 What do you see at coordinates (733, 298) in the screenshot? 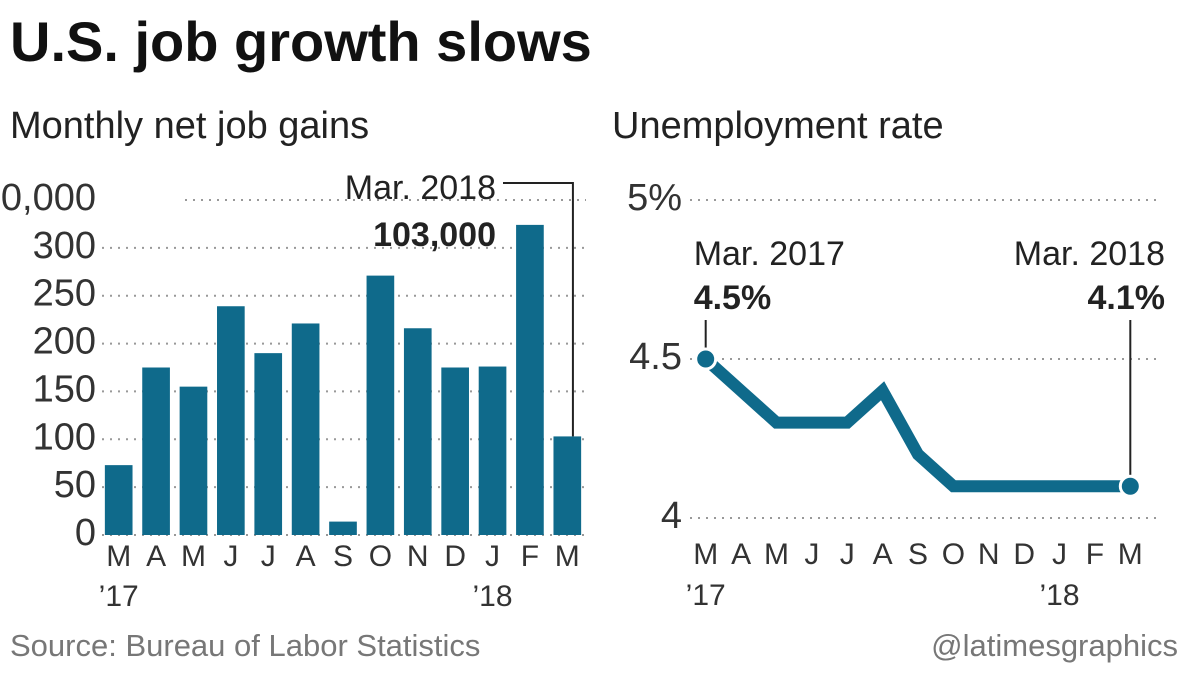
I see `annotation-value: 4.5%` at bounding box center [733, 298].